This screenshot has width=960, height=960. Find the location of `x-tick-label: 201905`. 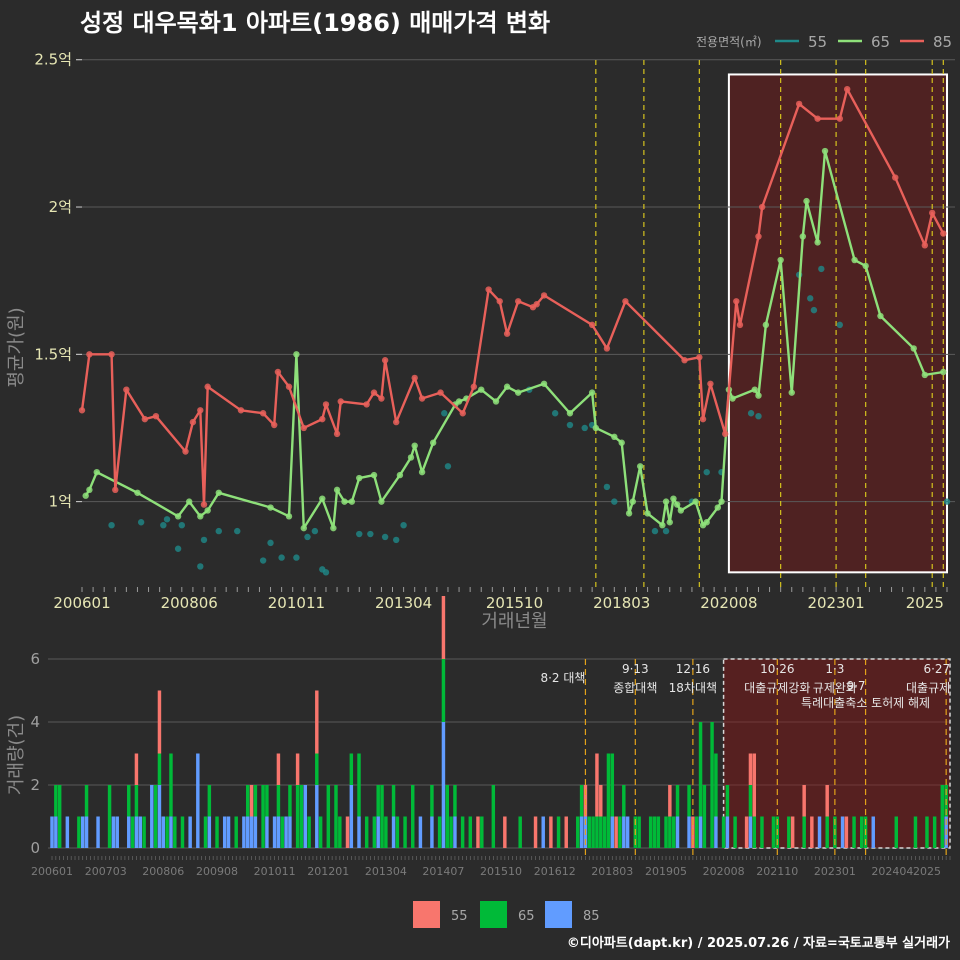

x-tick-label: 201905 is located at coordinates (666, 871).